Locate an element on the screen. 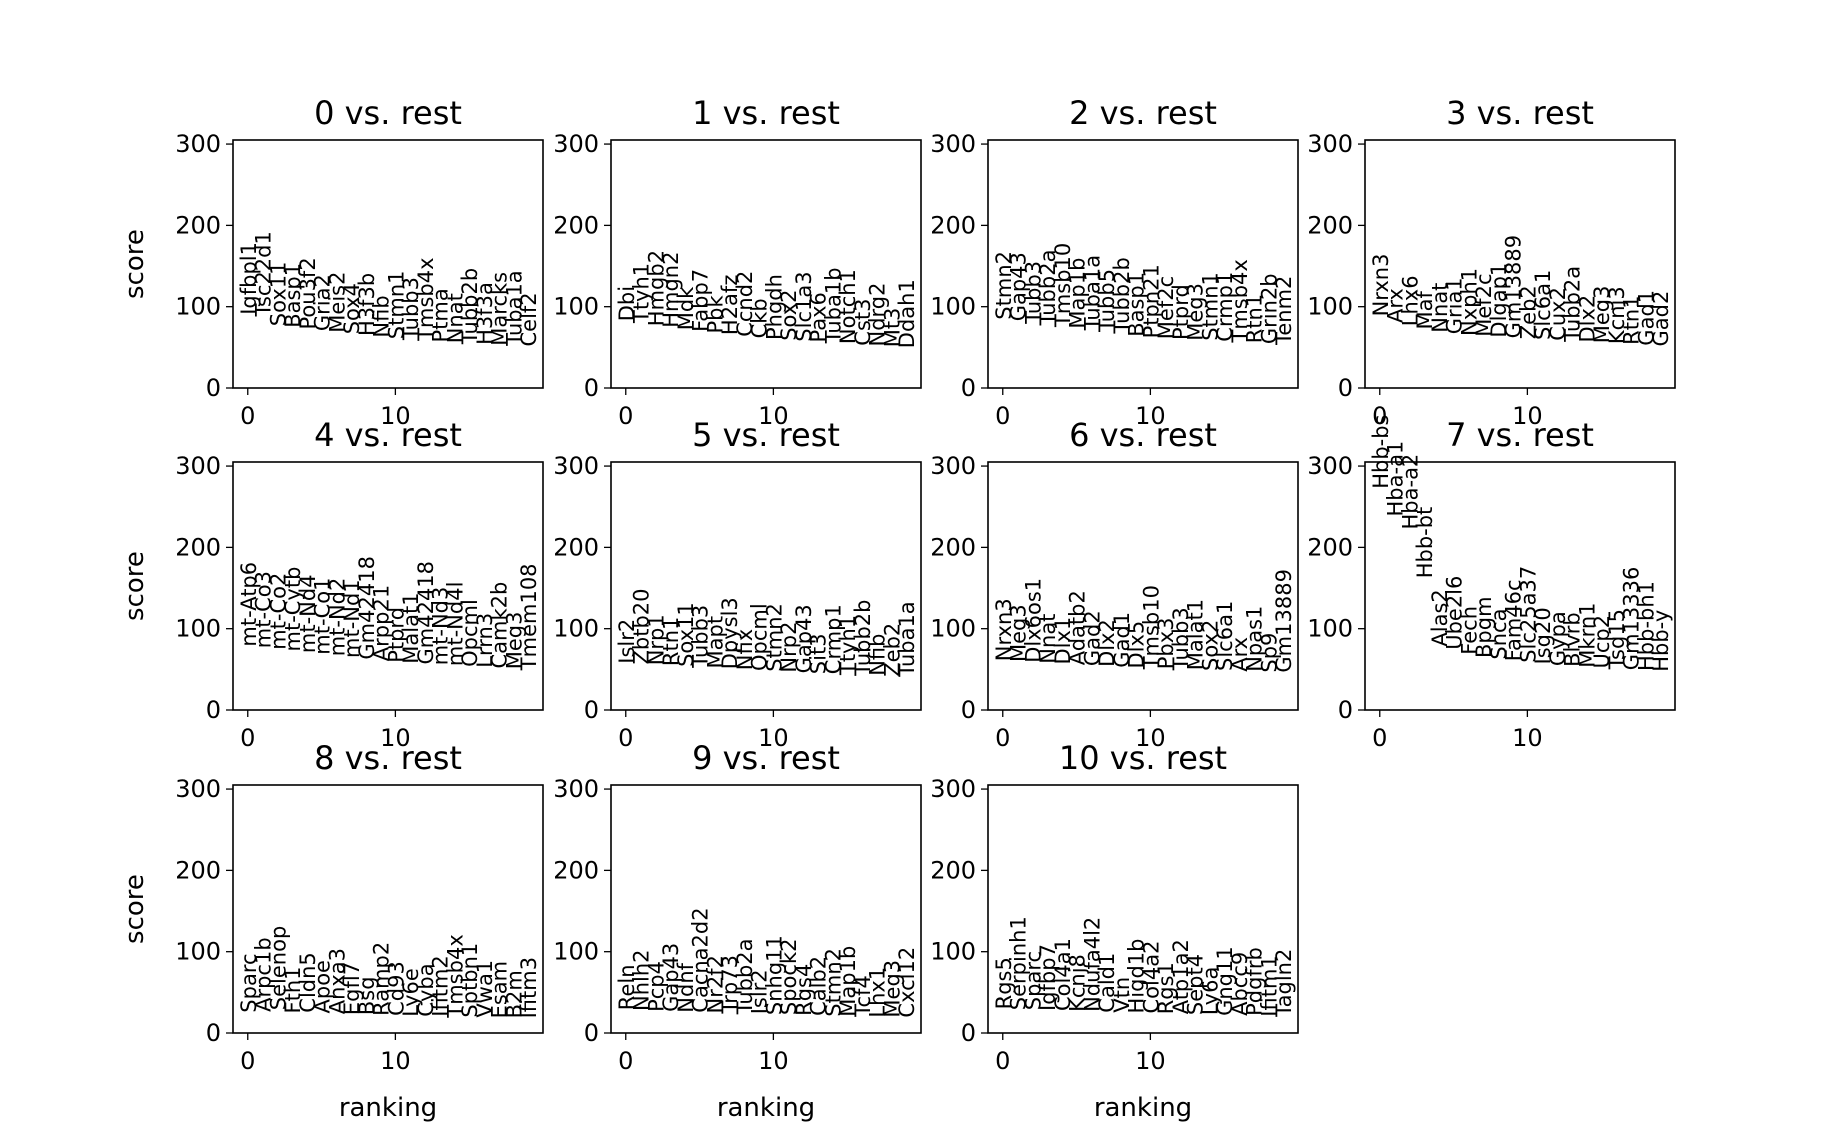 The width and height of the screenshot is (1838, 1144). panel-title: 8 vs. rest is located at coordinates (388, 758).